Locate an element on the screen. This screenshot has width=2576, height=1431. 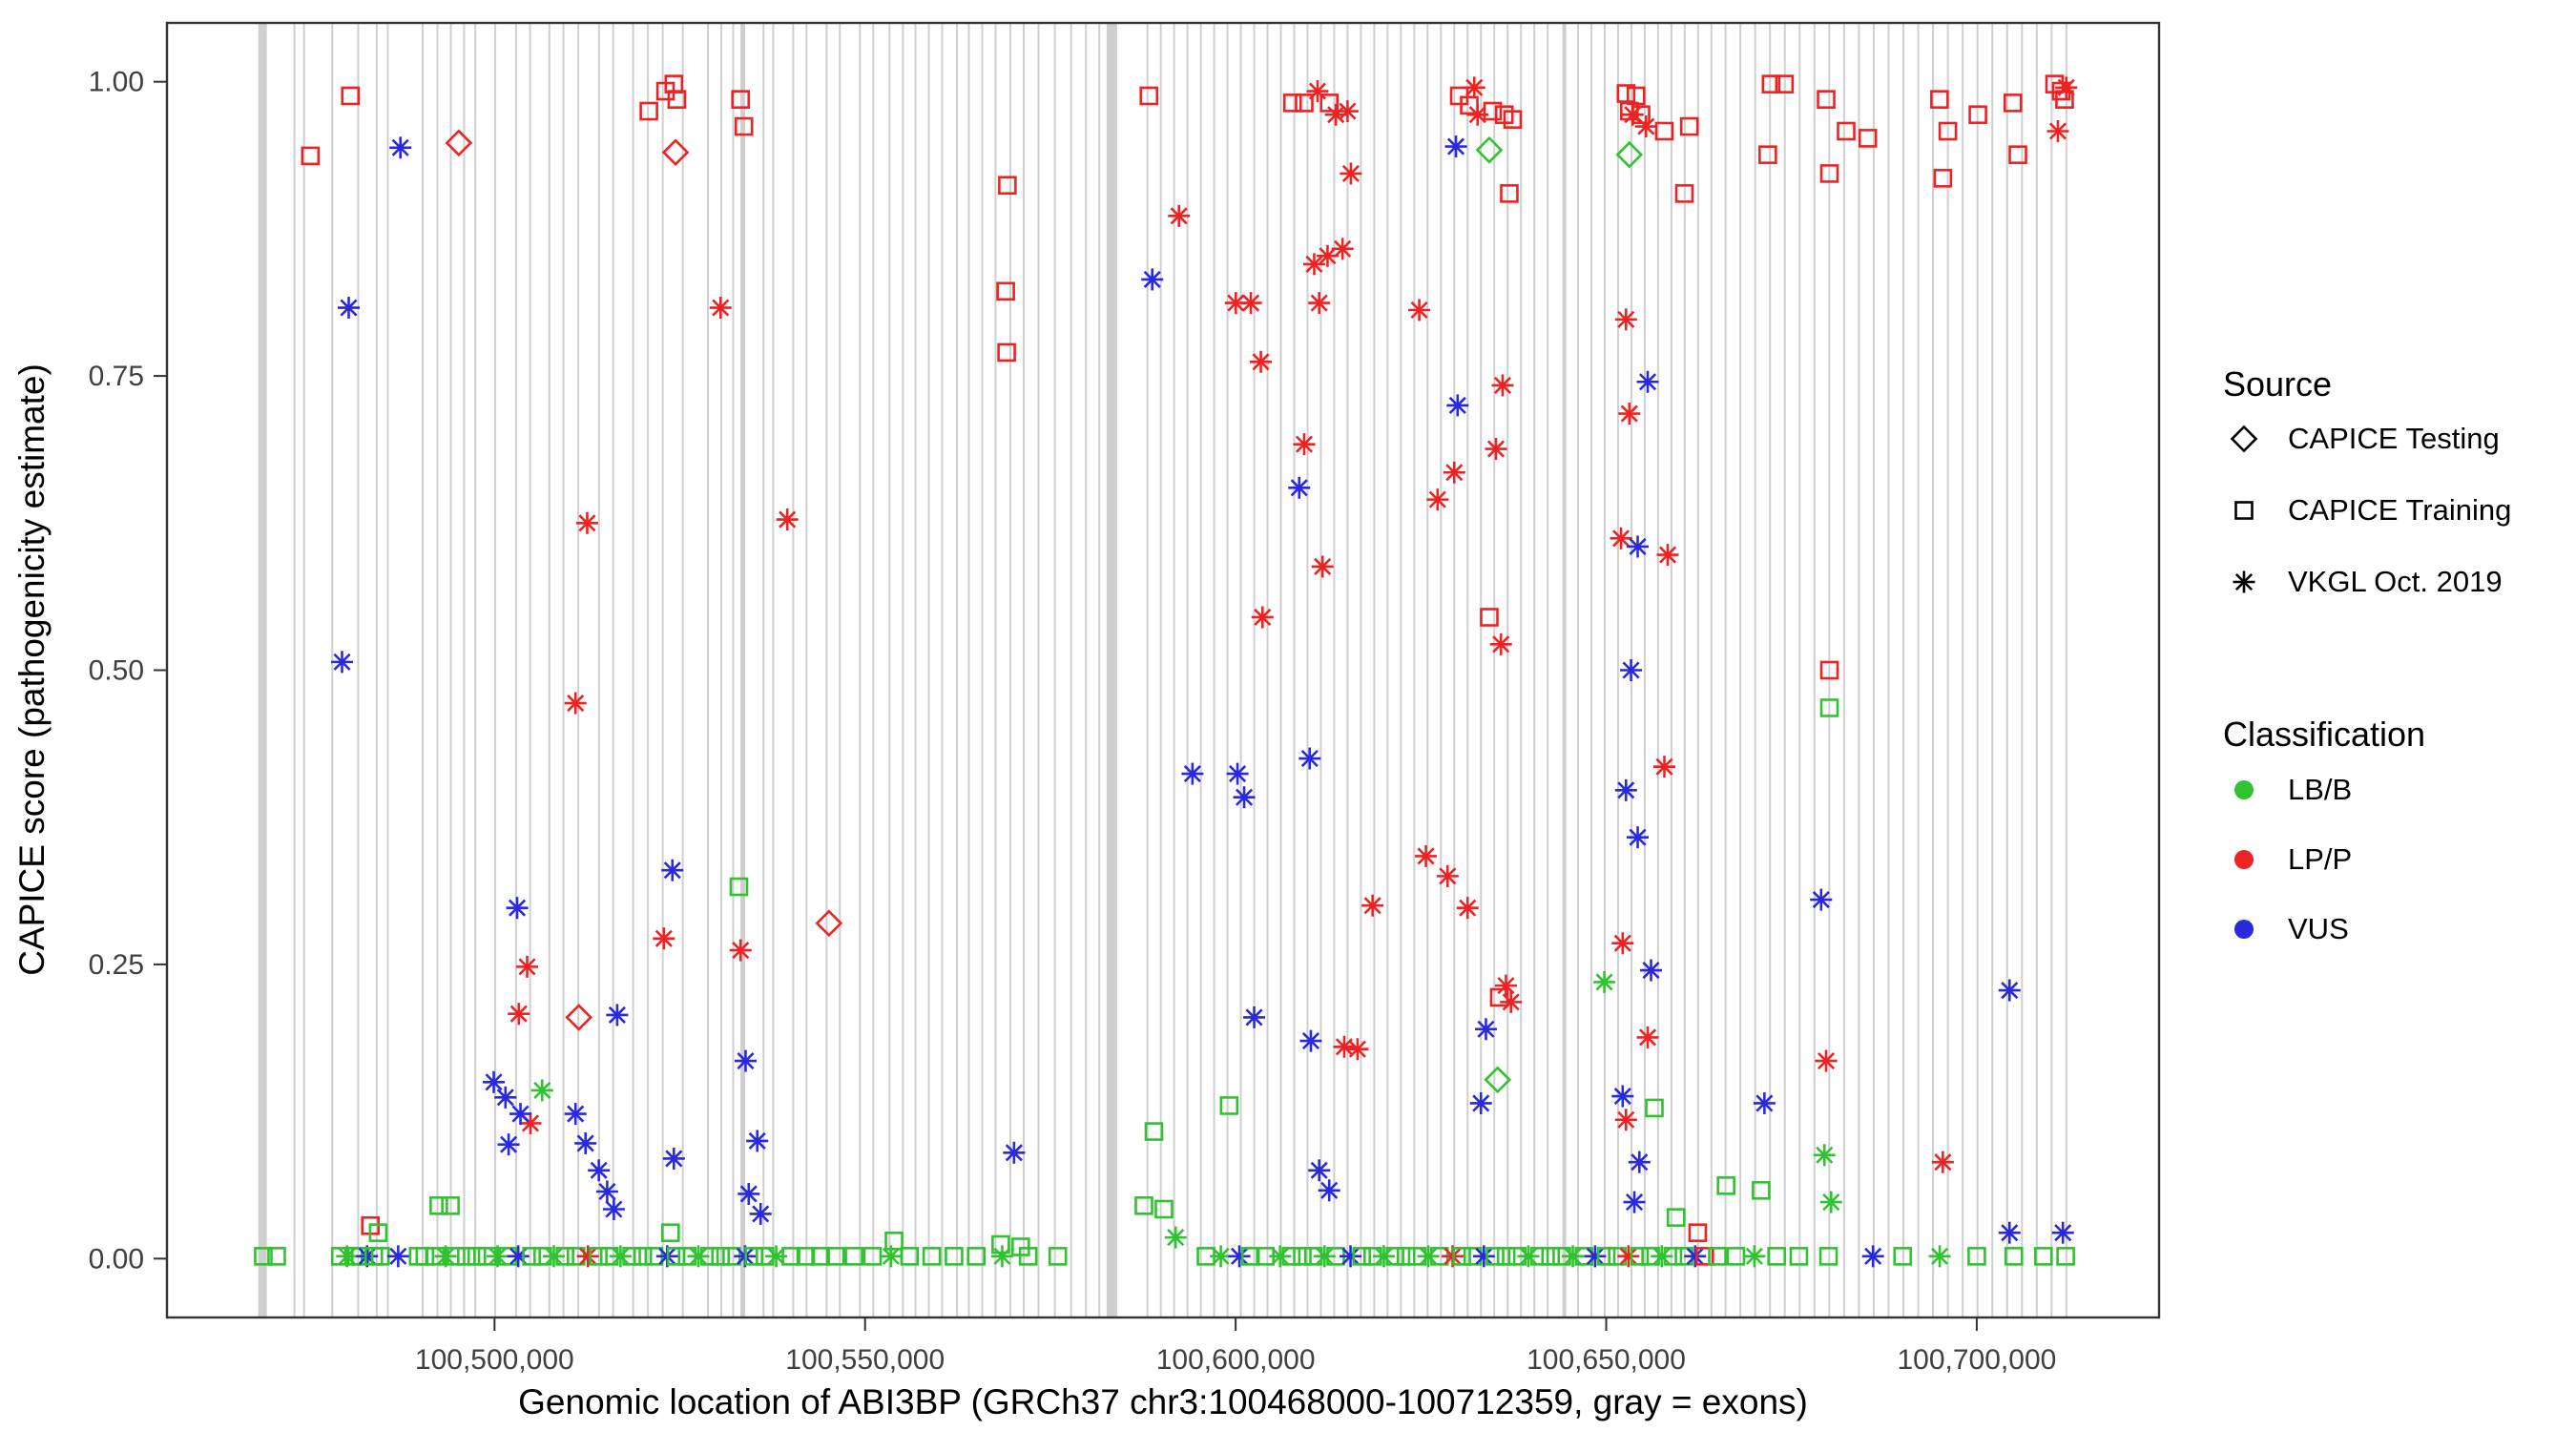
y-tick-label: 0.50 is located at coordinates (116, 671).